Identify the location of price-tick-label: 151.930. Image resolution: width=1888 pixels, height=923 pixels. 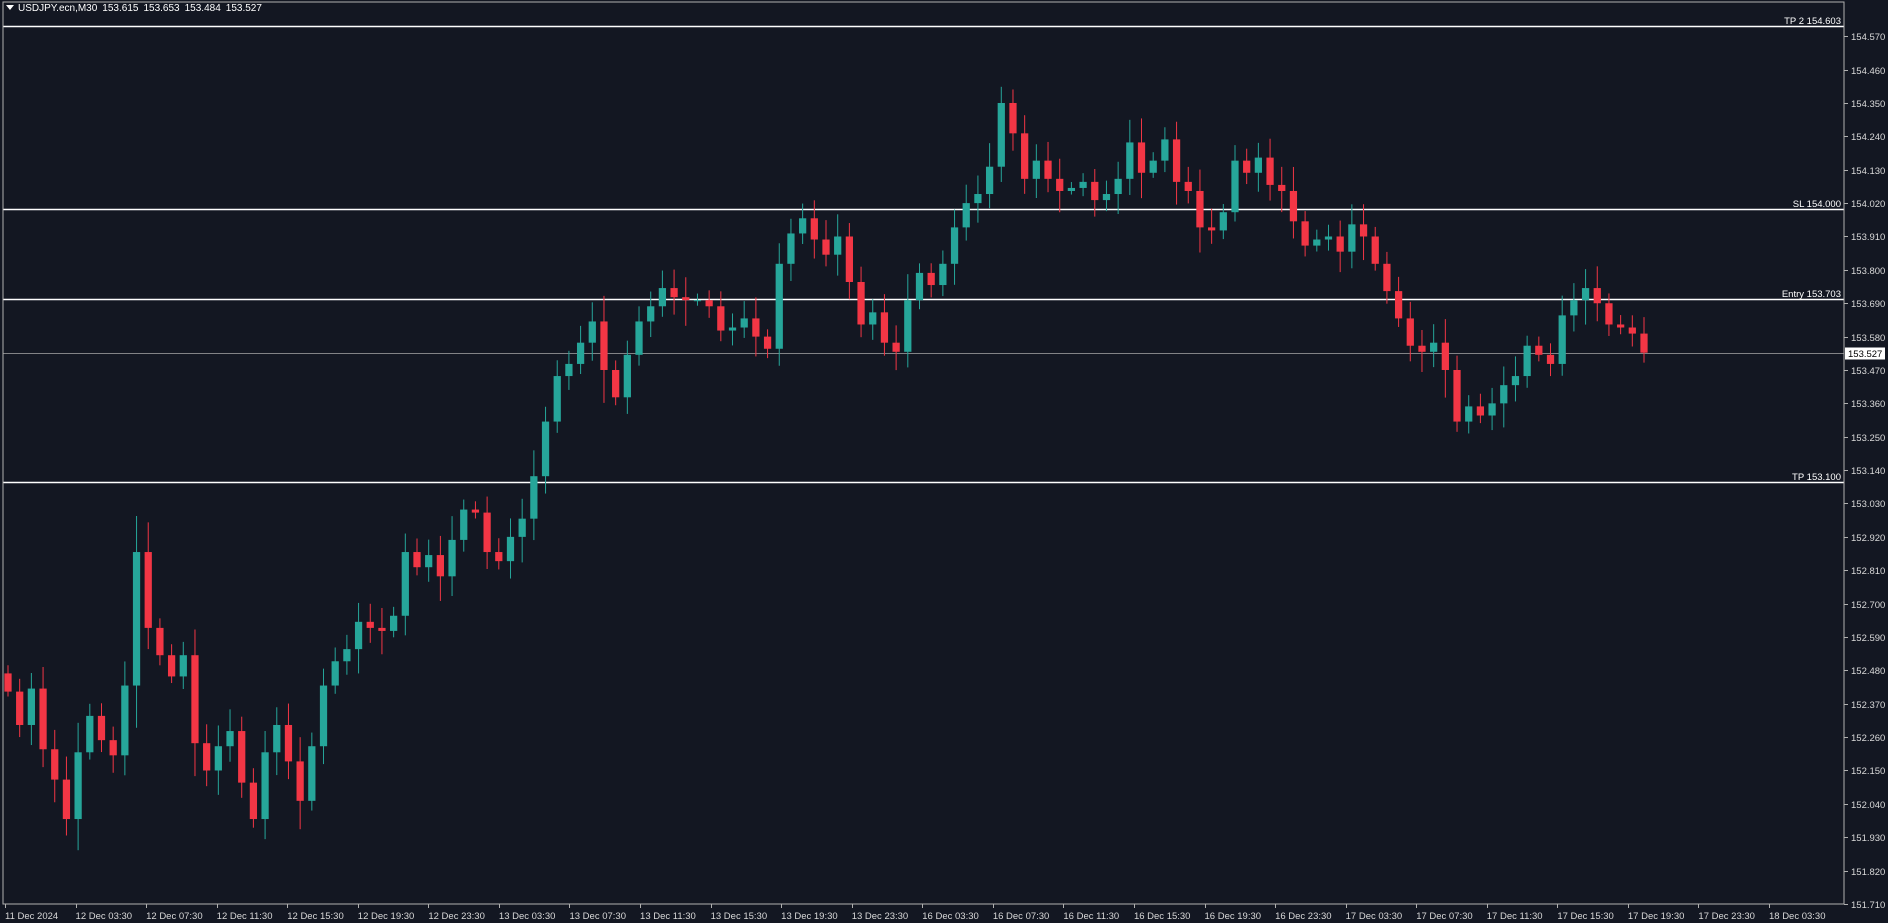
(1868, 838).